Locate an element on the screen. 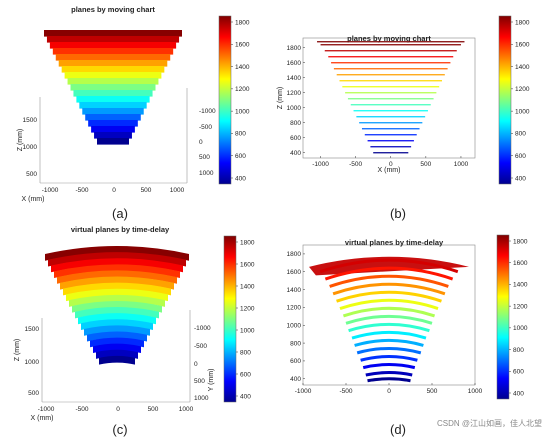 This screenshot has width=546, height=438. panel-b-xlabel: X (mm) is located at coordinates (389, 170).